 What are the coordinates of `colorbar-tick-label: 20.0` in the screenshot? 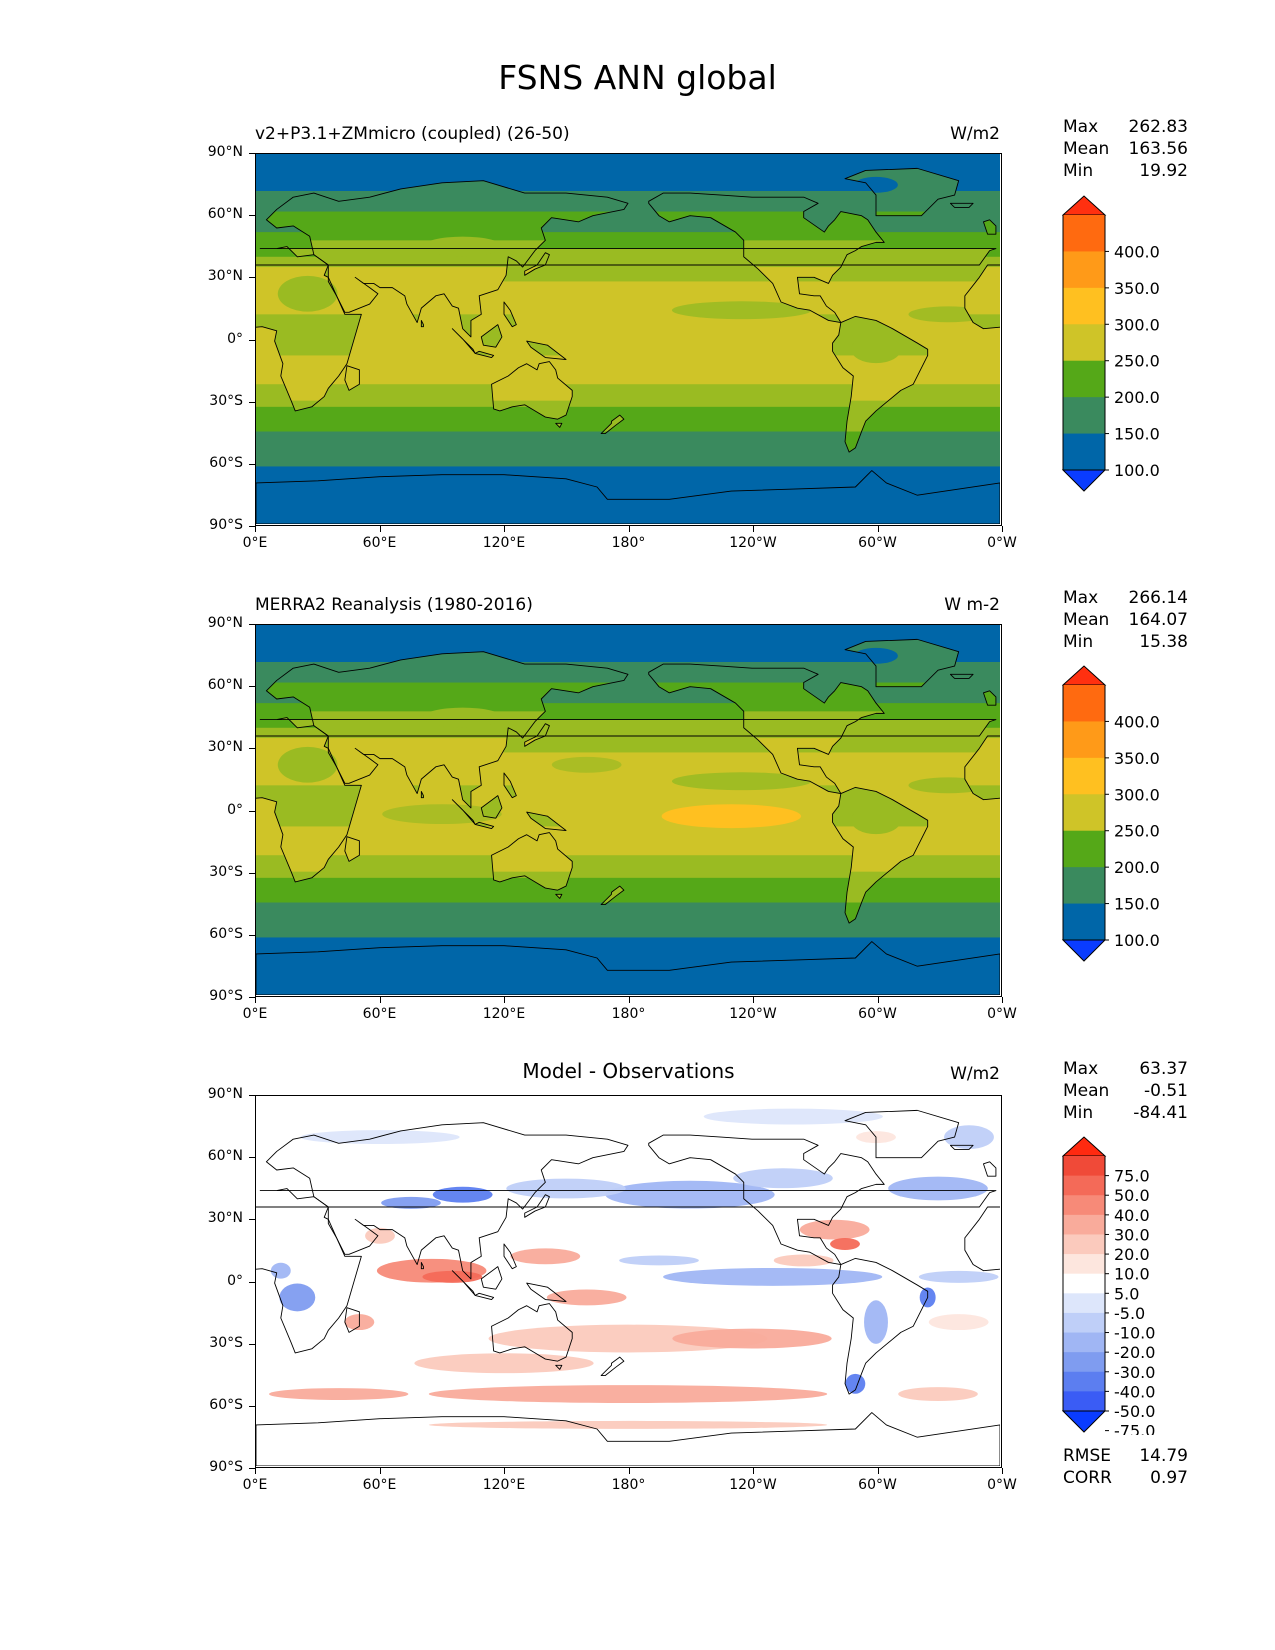 It's located at (1132, 1254).